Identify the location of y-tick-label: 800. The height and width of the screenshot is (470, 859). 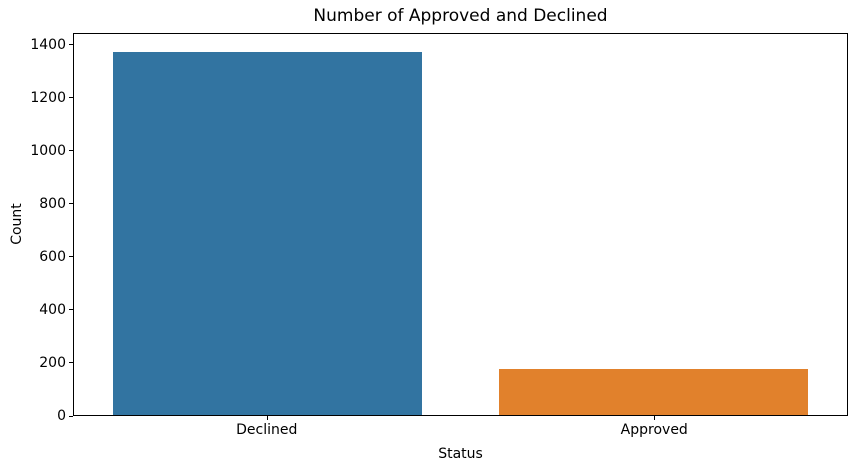
(52, 203).